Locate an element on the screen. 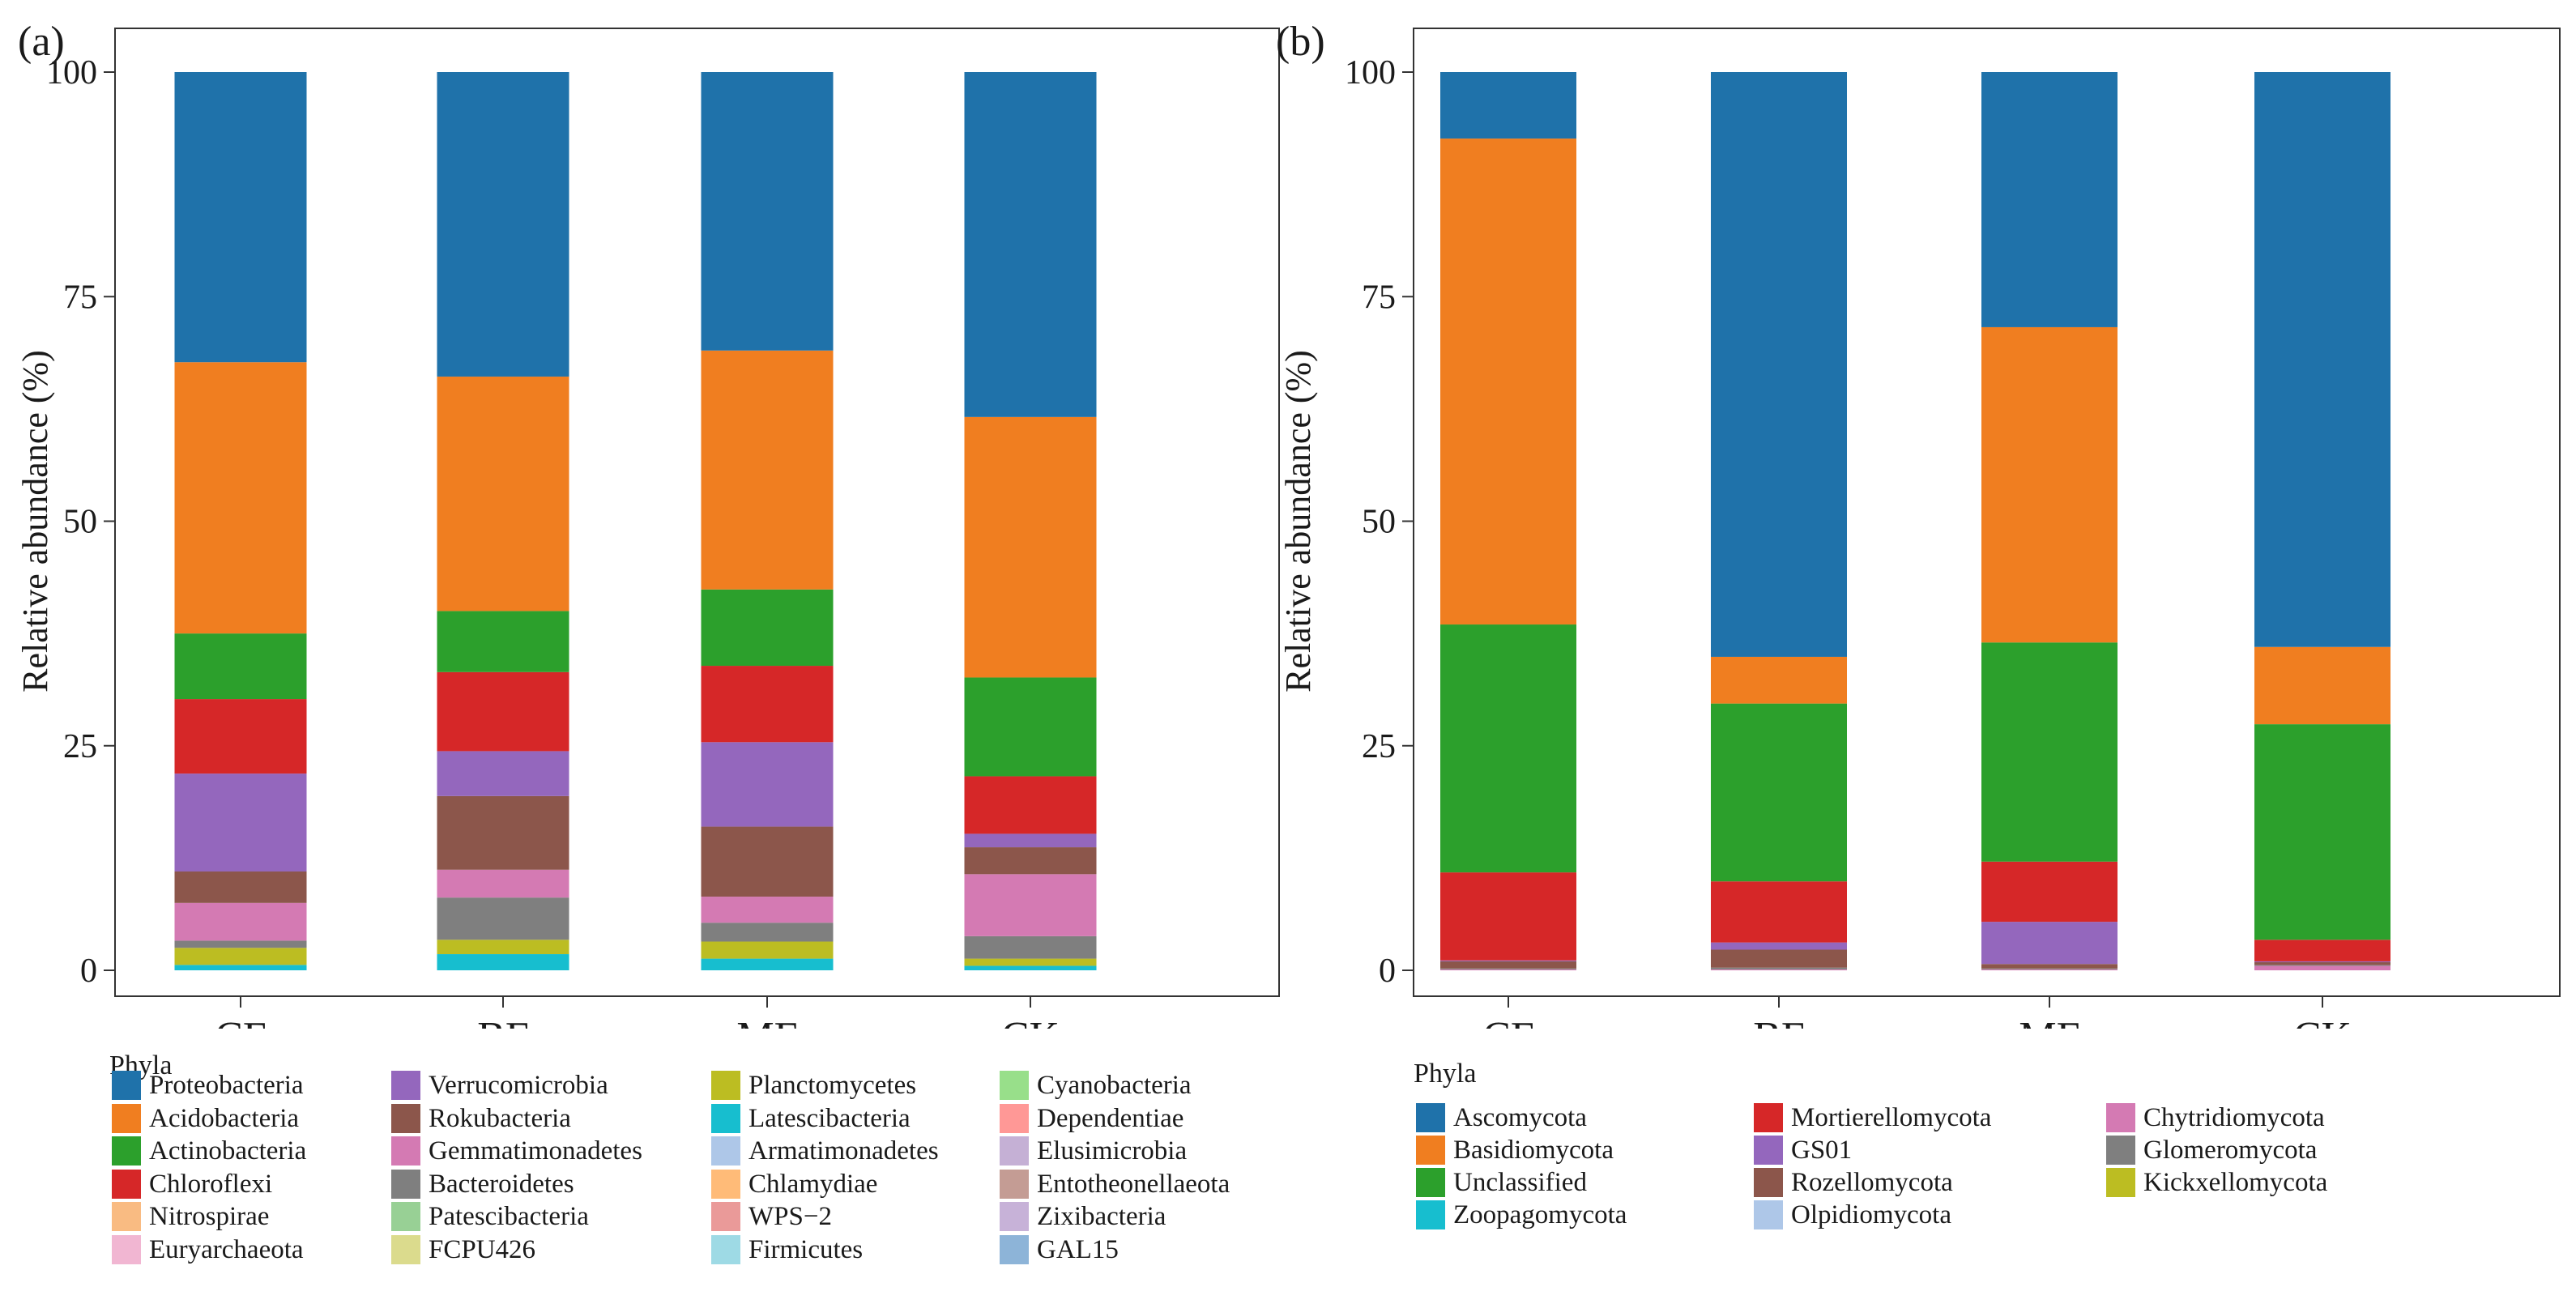 Image resolution: width=2576 pixels, height=1304 pixels. legend-label: Chytridiomycota is located at coordinates (2234, 1117).